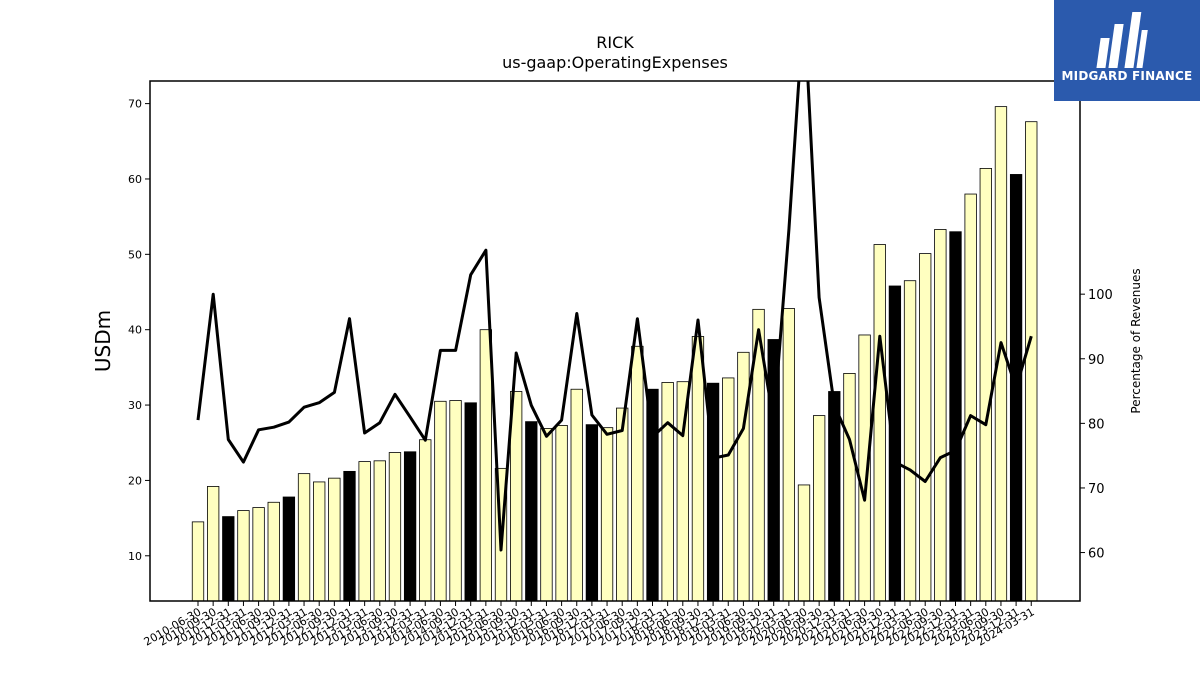 This screenshot has width=1200, height=675. I want to click on y2-axis-label: Percentage of Revenues, so click(1136, 340).